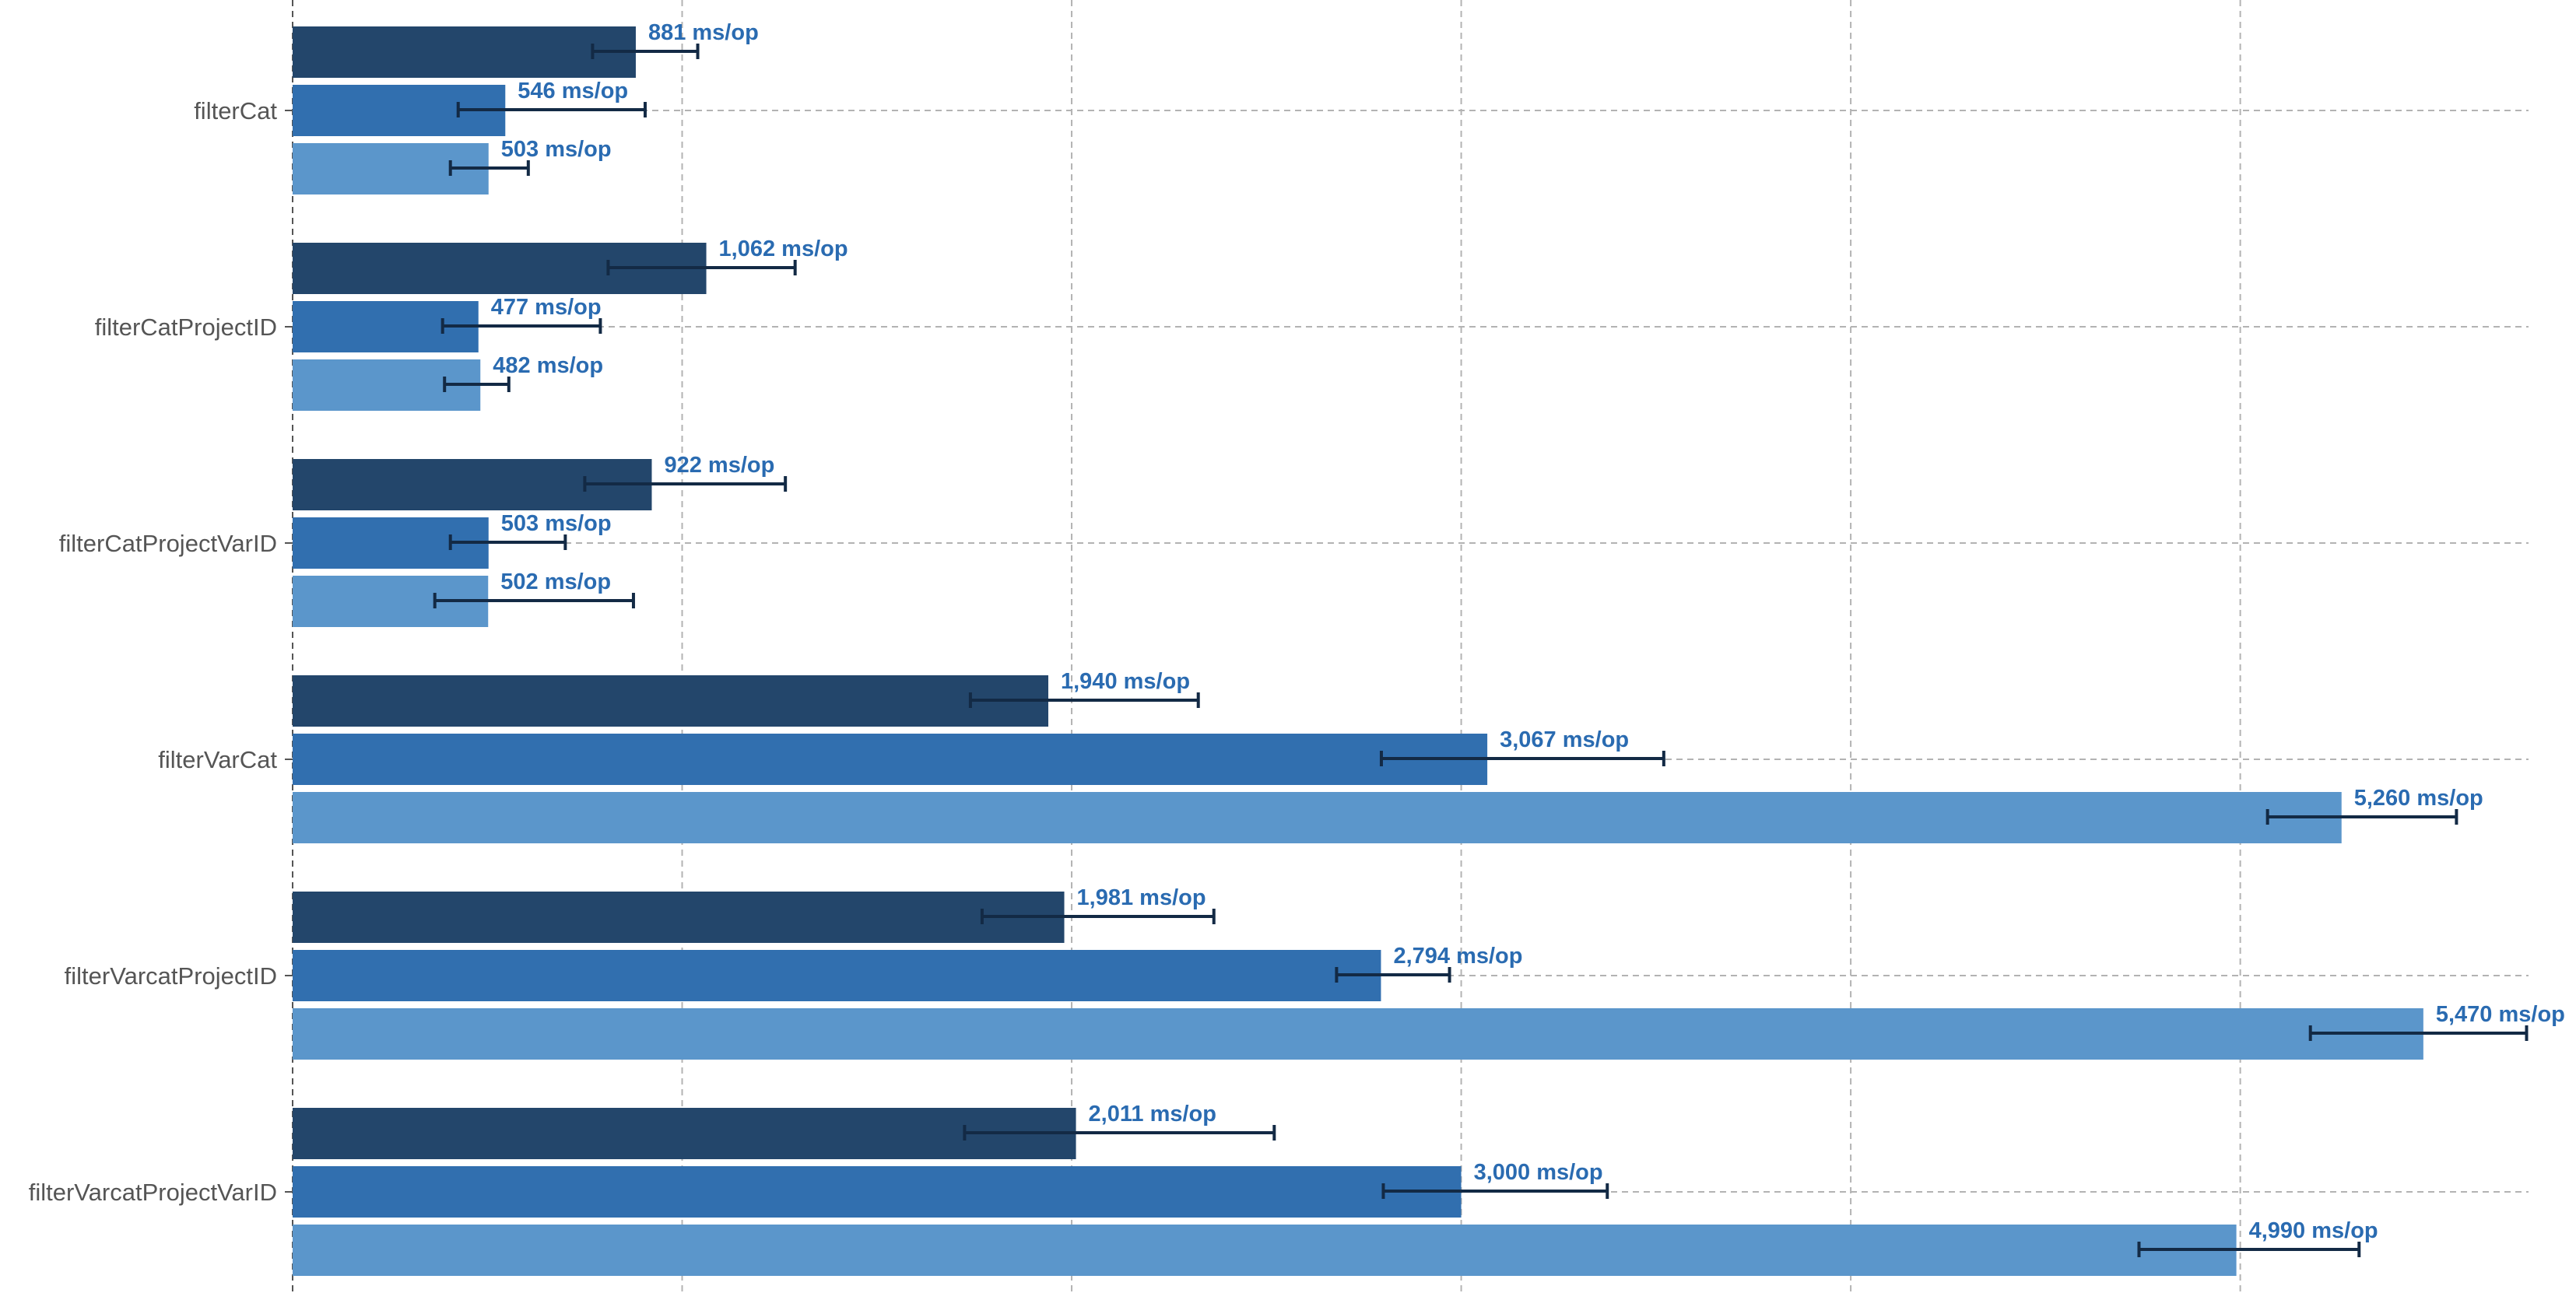  Describe the element at coordinates (153, 1192) in the screenshot. I see `category-label: filterVarcatProjectVarID` at that location.